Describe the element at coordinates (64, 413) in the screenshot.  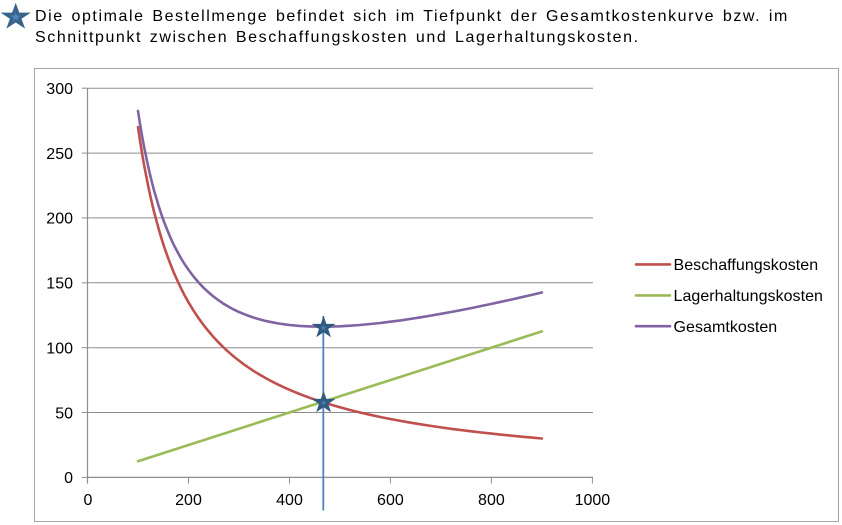
I see `svg-text: 50` at that location.